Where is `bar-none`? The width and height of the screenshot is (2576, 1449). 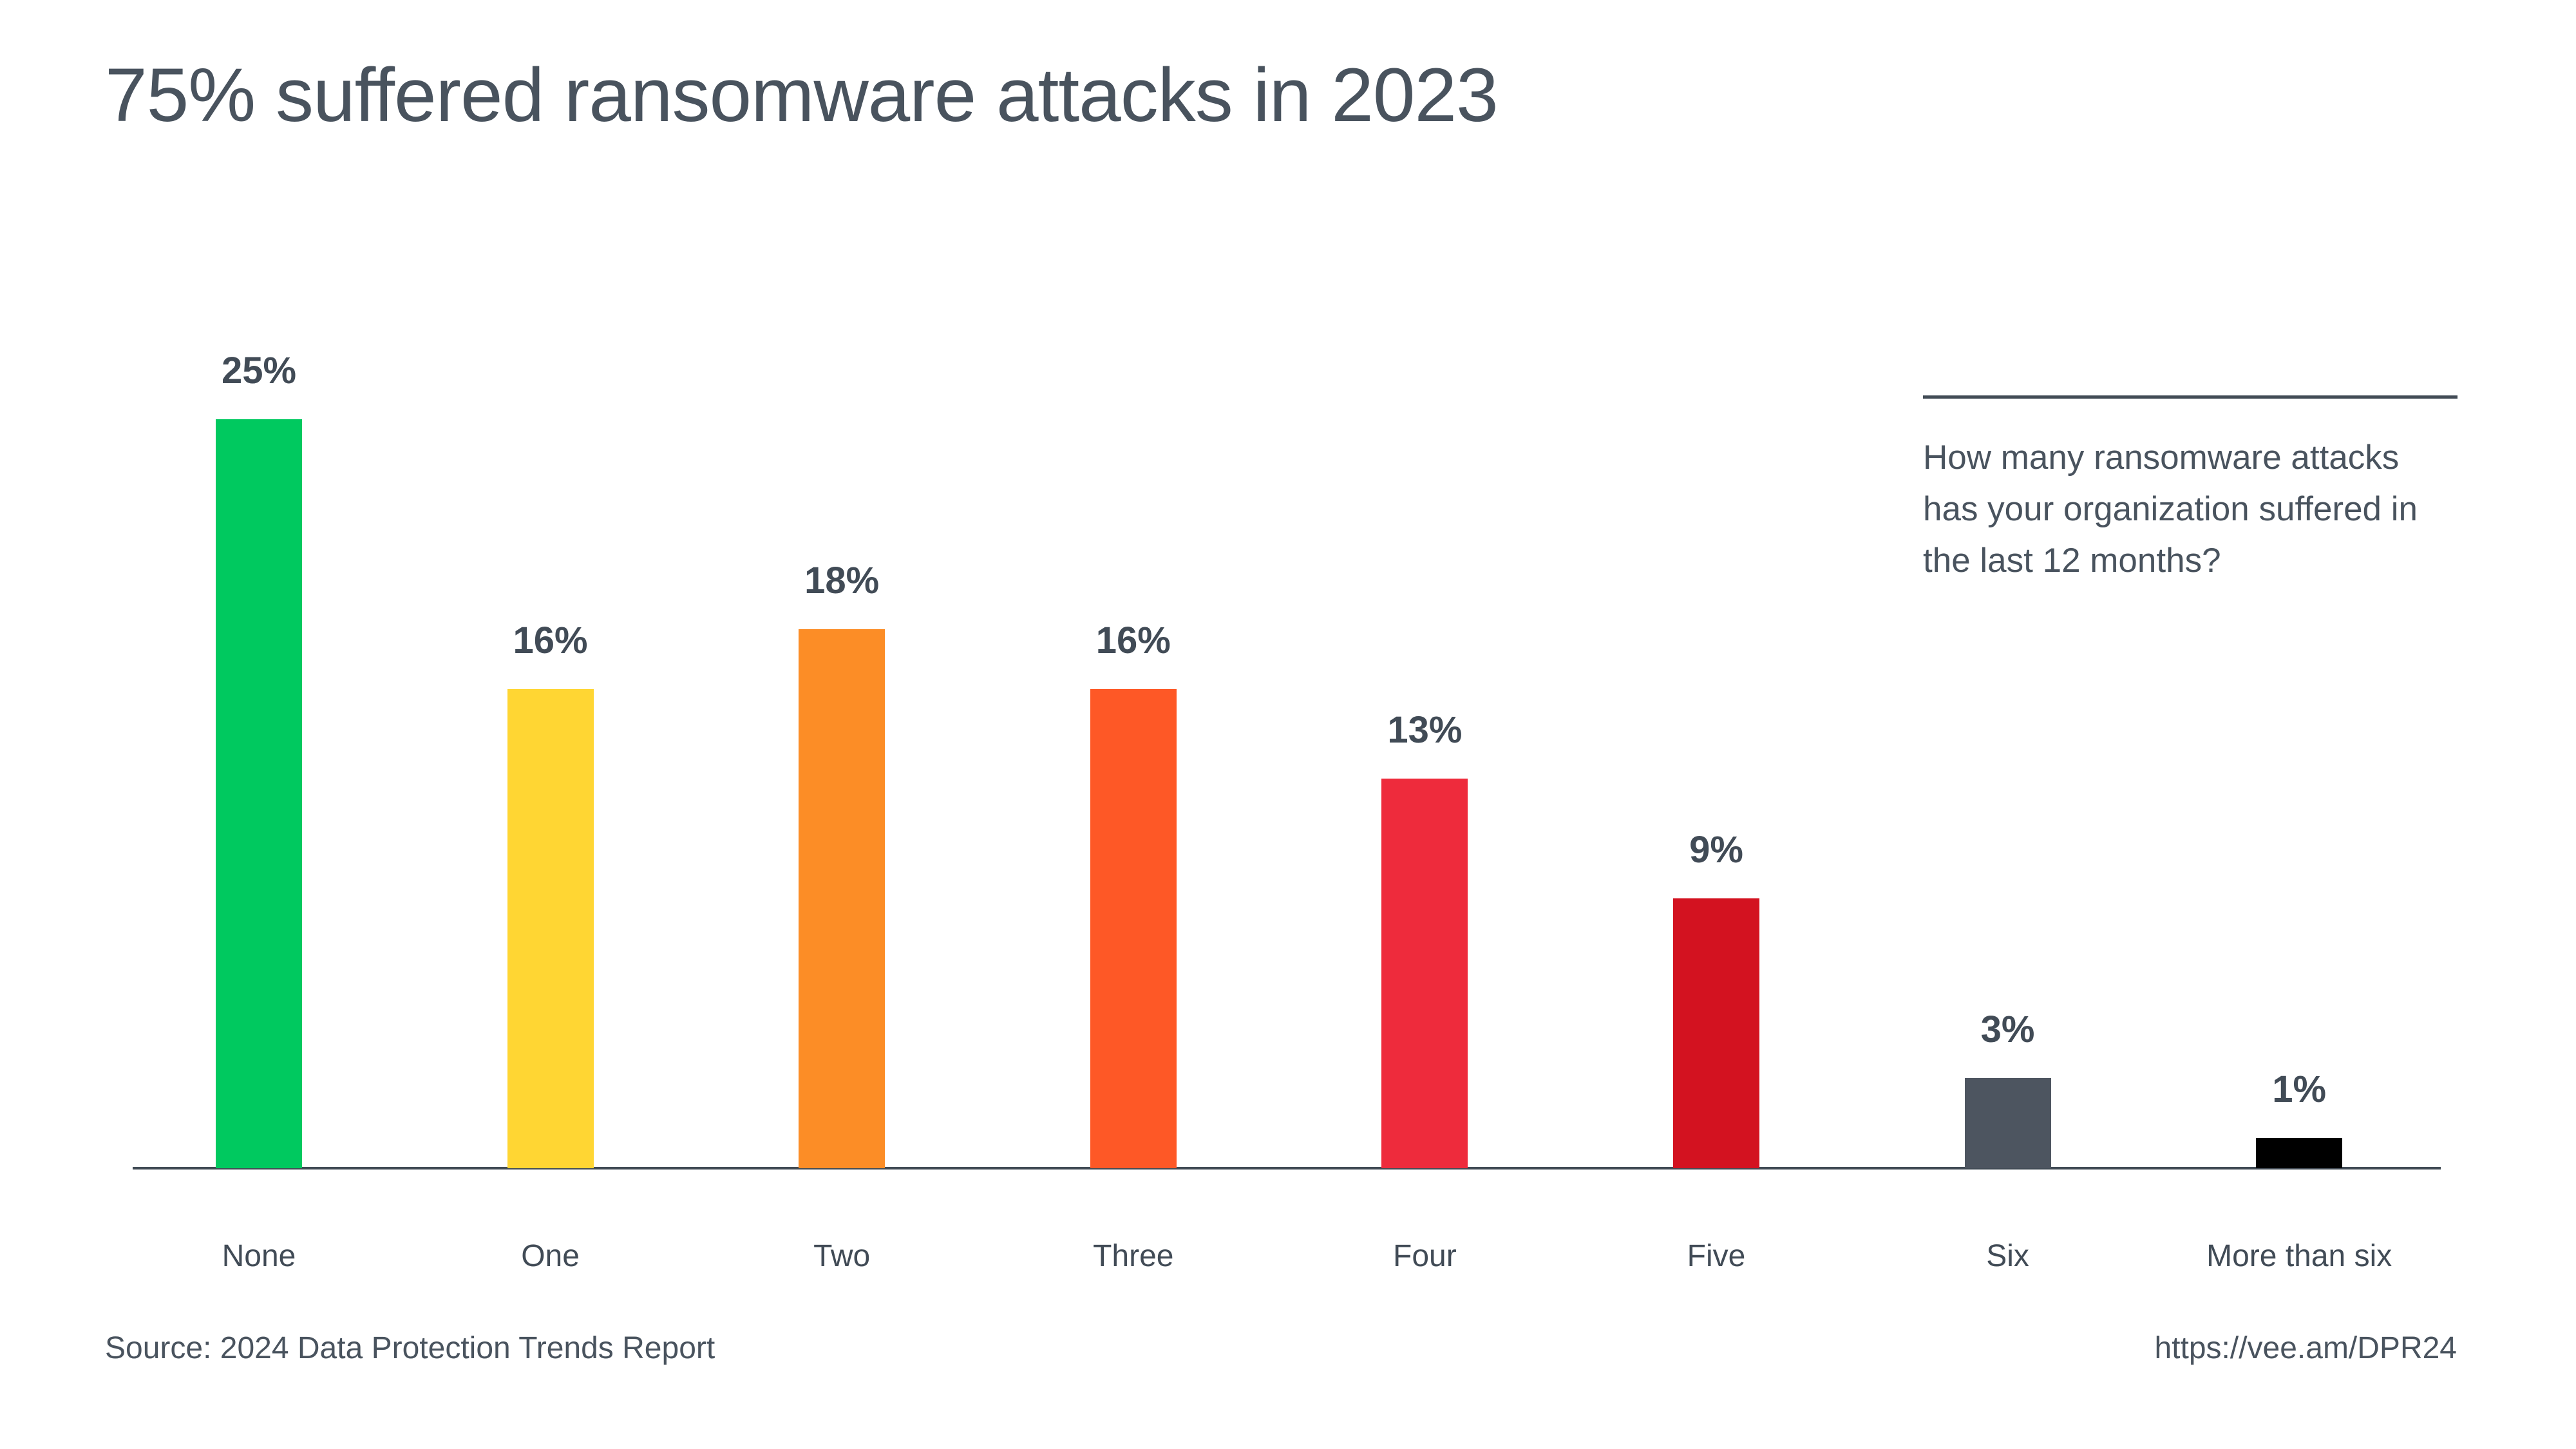
bar-none is located at coordinates (259, 793).